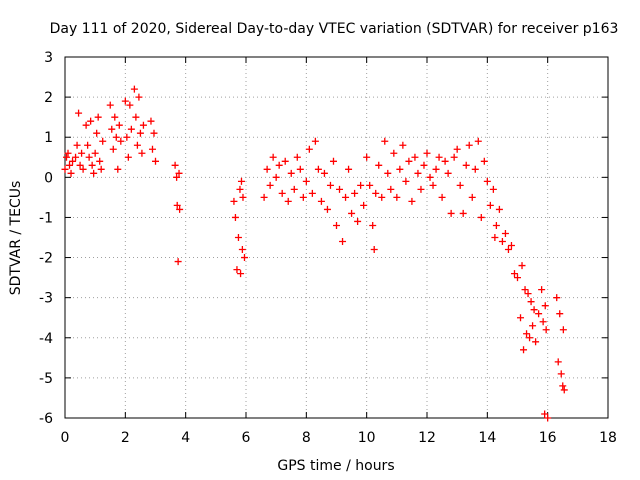  What do you see at coordinates (48, 138) in the screenshot?
I see `y-tick-label: 1` at bounding box center [48, 138].